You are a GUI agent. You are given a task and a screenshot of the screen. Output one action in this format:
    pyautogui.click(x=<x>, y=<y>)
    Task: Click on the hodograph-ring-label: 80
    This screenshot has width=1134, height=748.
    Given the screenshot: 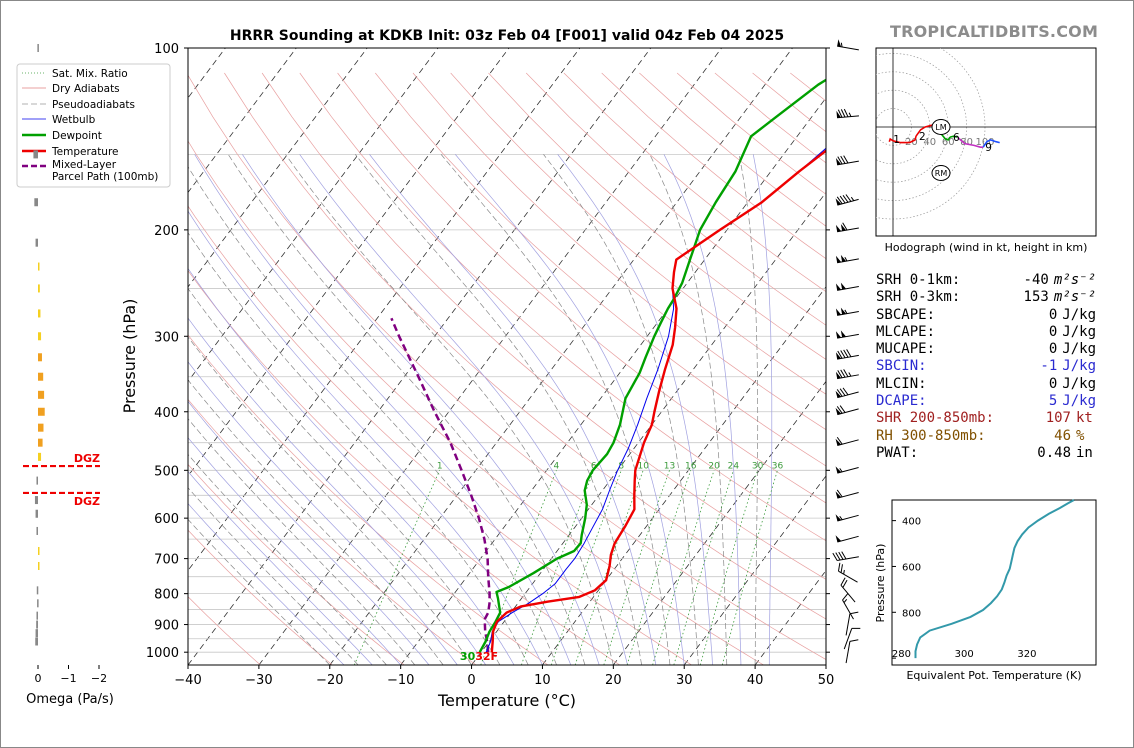 What is the action you would take?
    pyautogui.click(x=966, y=142)
    